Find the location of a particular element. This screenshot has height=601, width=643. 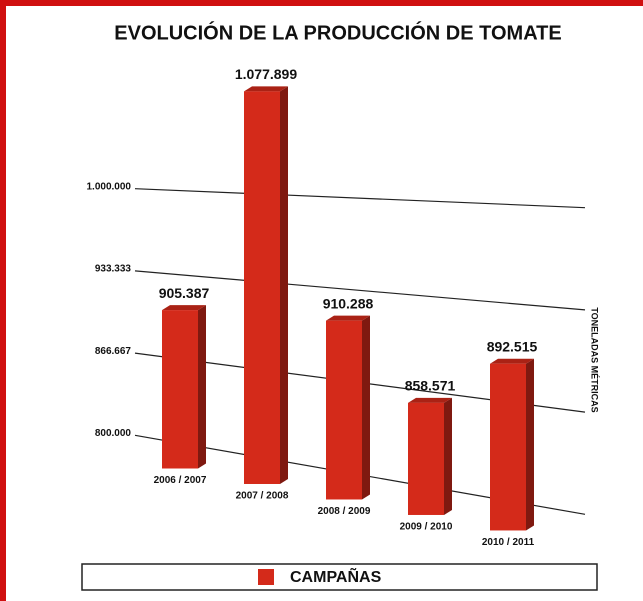

legend-box is located at coordinates (339, 577).